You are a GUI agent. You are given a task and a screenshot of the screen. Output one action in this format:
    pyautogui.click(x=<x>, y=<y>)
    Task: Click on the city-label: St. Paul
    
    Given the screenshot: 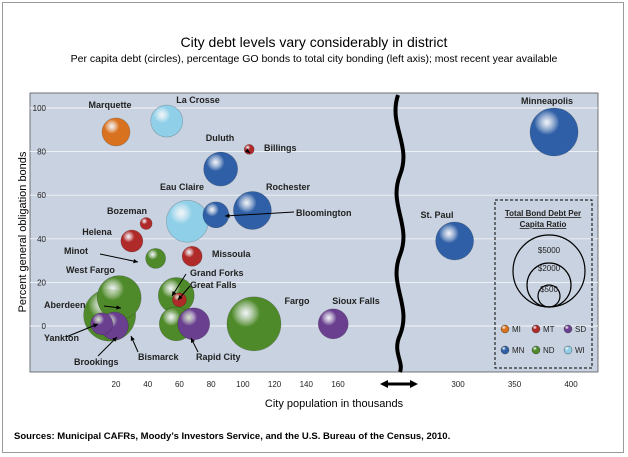 What is the action you would take?
    pyautogui.click(x=436, y=215)
    